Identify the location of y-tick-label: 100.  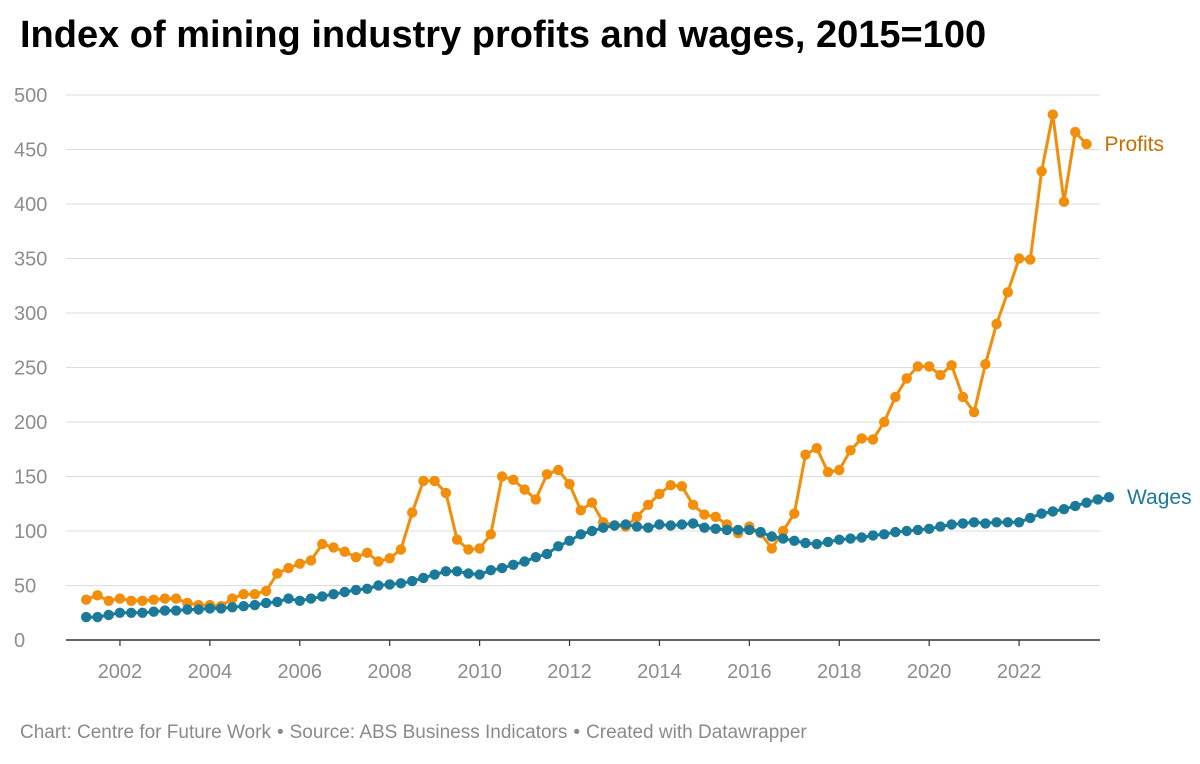
(30, 532).